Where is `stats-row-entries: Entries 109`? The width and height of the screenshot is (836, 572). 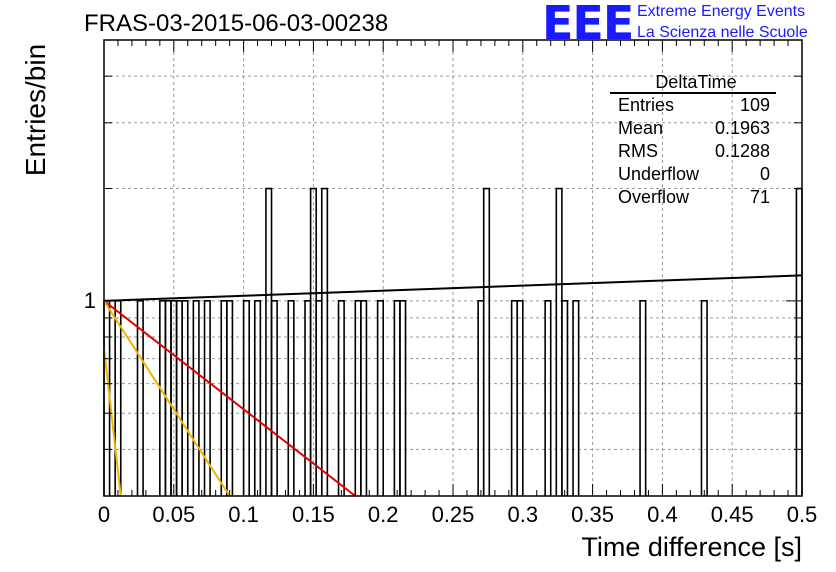 stats-row-entries: Entries 109 is located at coordinates (693, 105).